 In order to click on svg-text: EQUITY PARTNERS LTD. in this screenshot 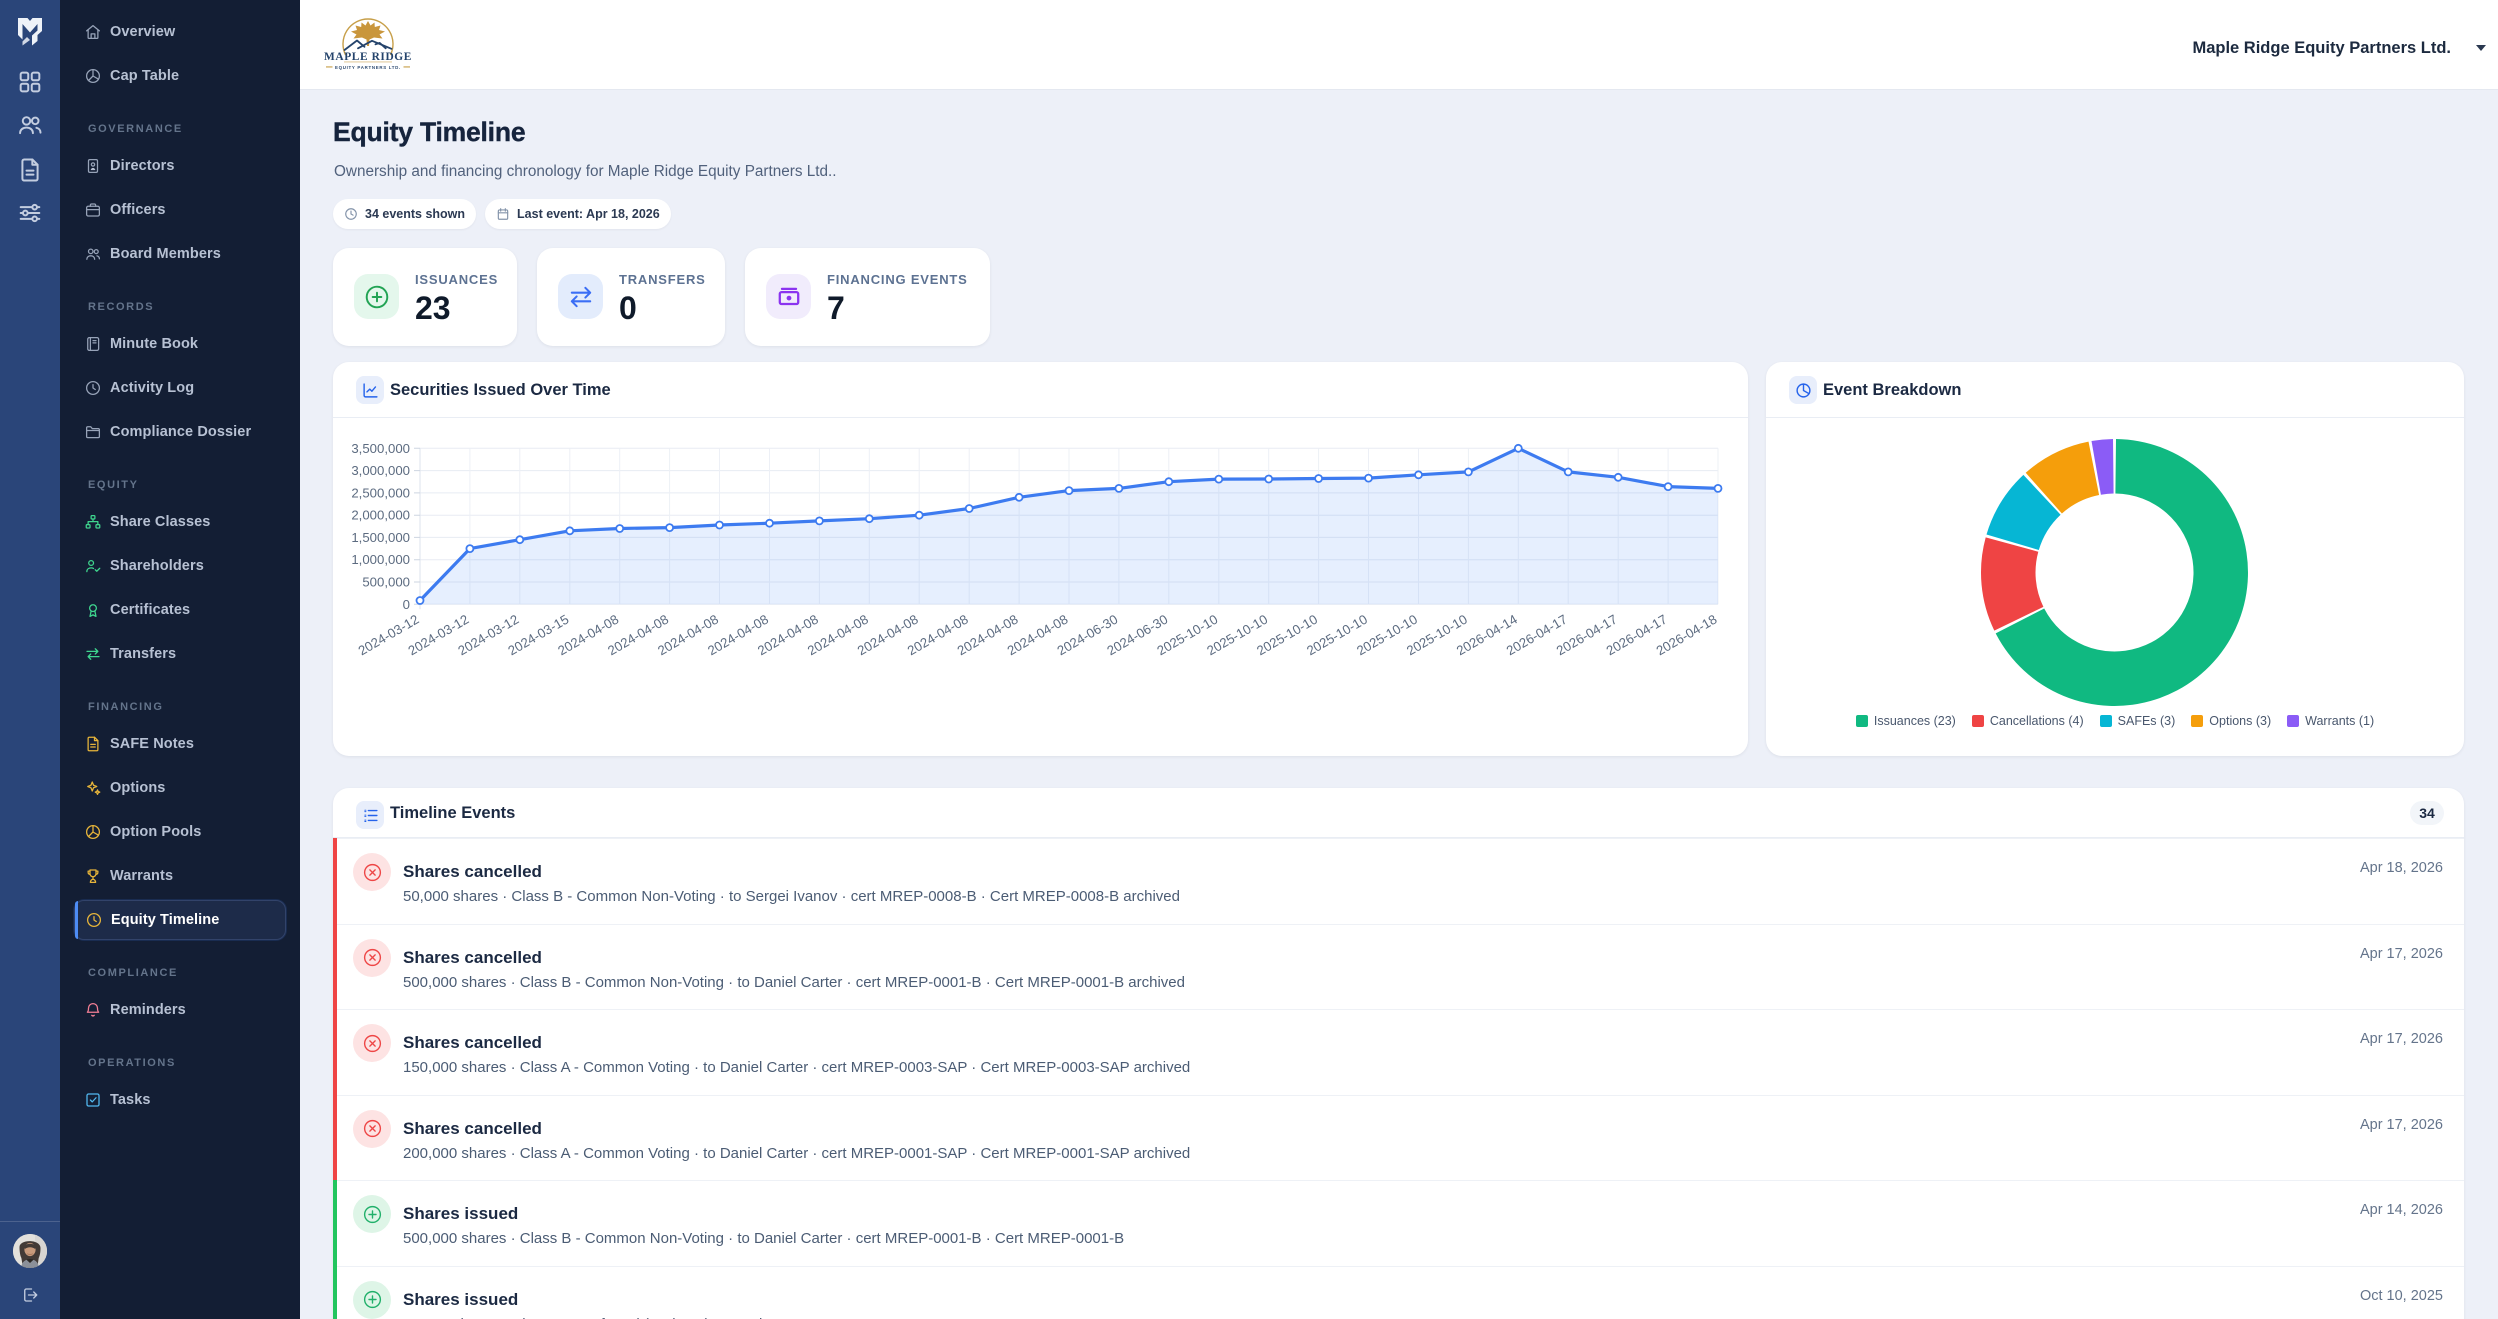, I will do `click(368, 67)`.